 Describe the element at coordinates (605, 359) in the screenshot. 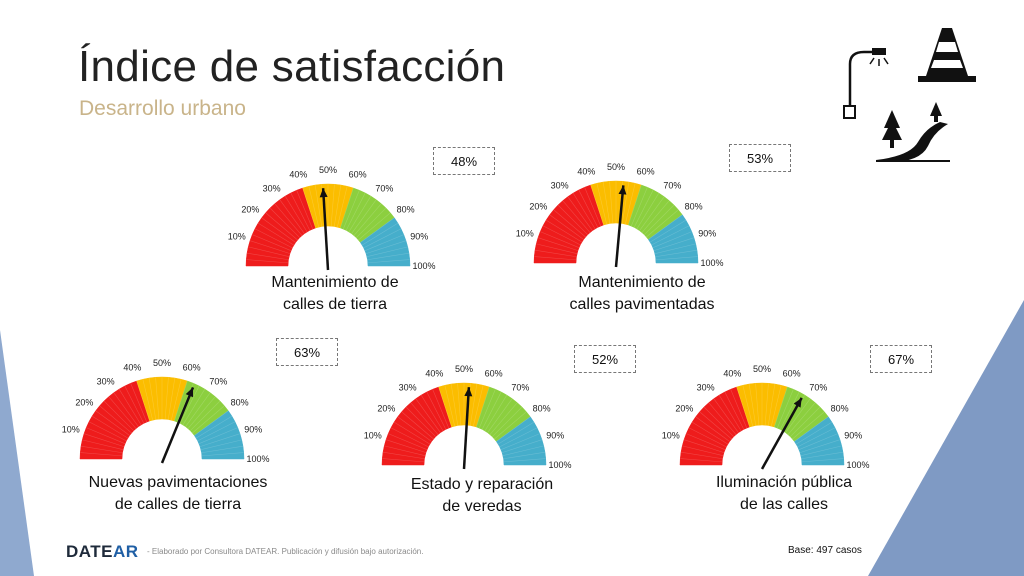

I see `value-box: 52%` at that location.